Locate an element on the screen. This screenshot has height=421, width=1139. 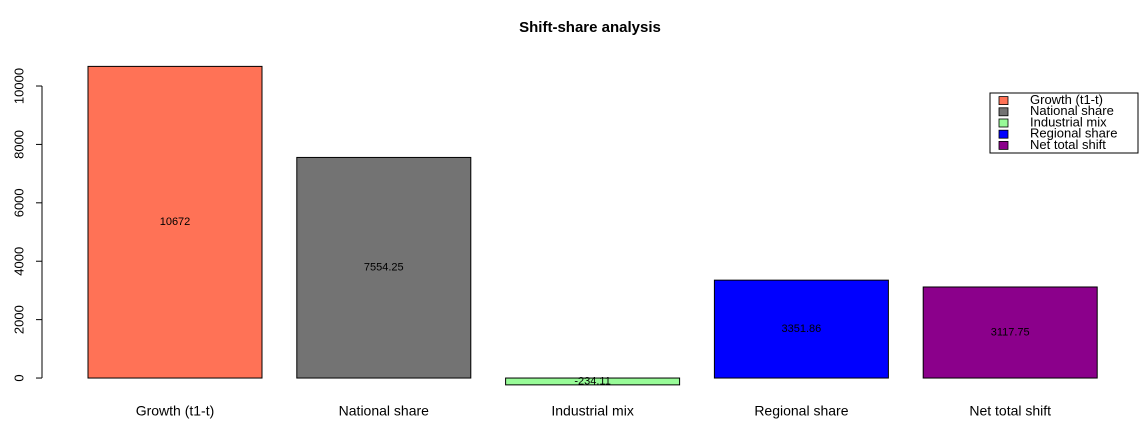
y-tick-label: 10000 is located at coordinates (18, 86).